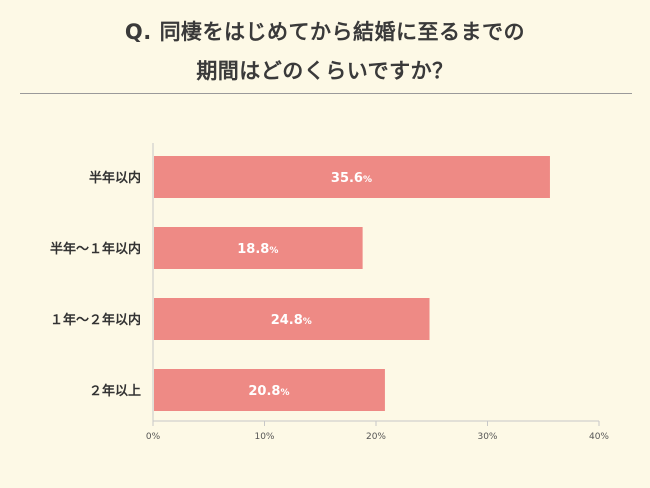  Describe the element at coordinates (264, 437) in the screenshot. I see `x-tick-label: 10%` at that location.